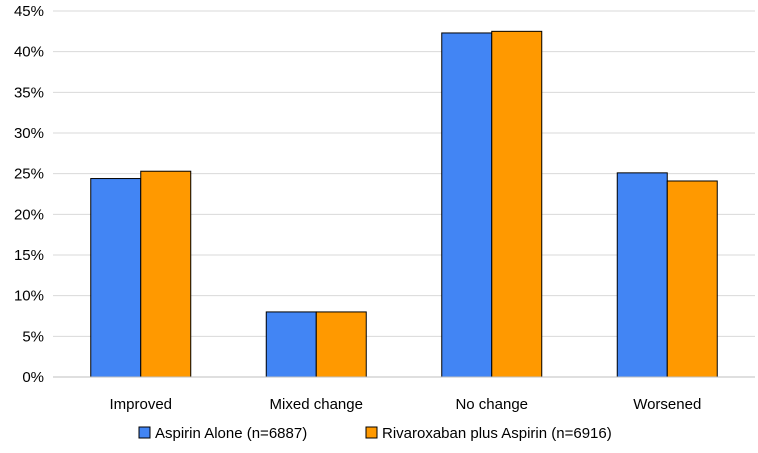  I want to click on y-tick-label: 20%, so click(29, 214).